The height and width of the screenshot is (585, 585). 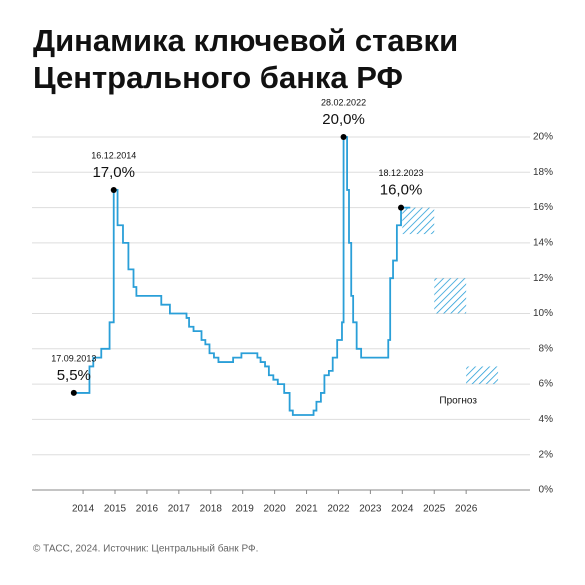 I want to click on x-tick-label: 2025, so click(x=434, y=509).